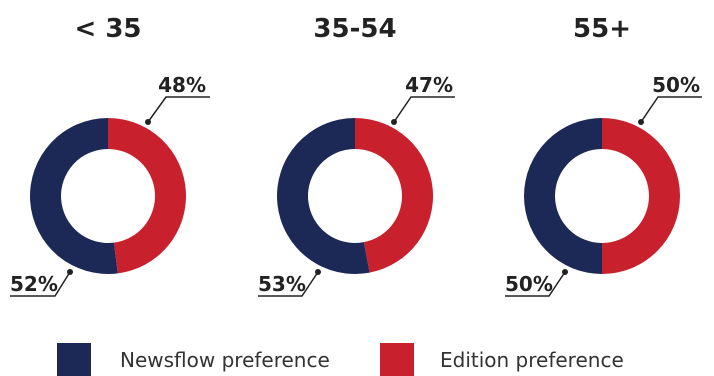 The image size is (714, 376). I want to click on leader-line-edition-55-plus, so click(671, 109).